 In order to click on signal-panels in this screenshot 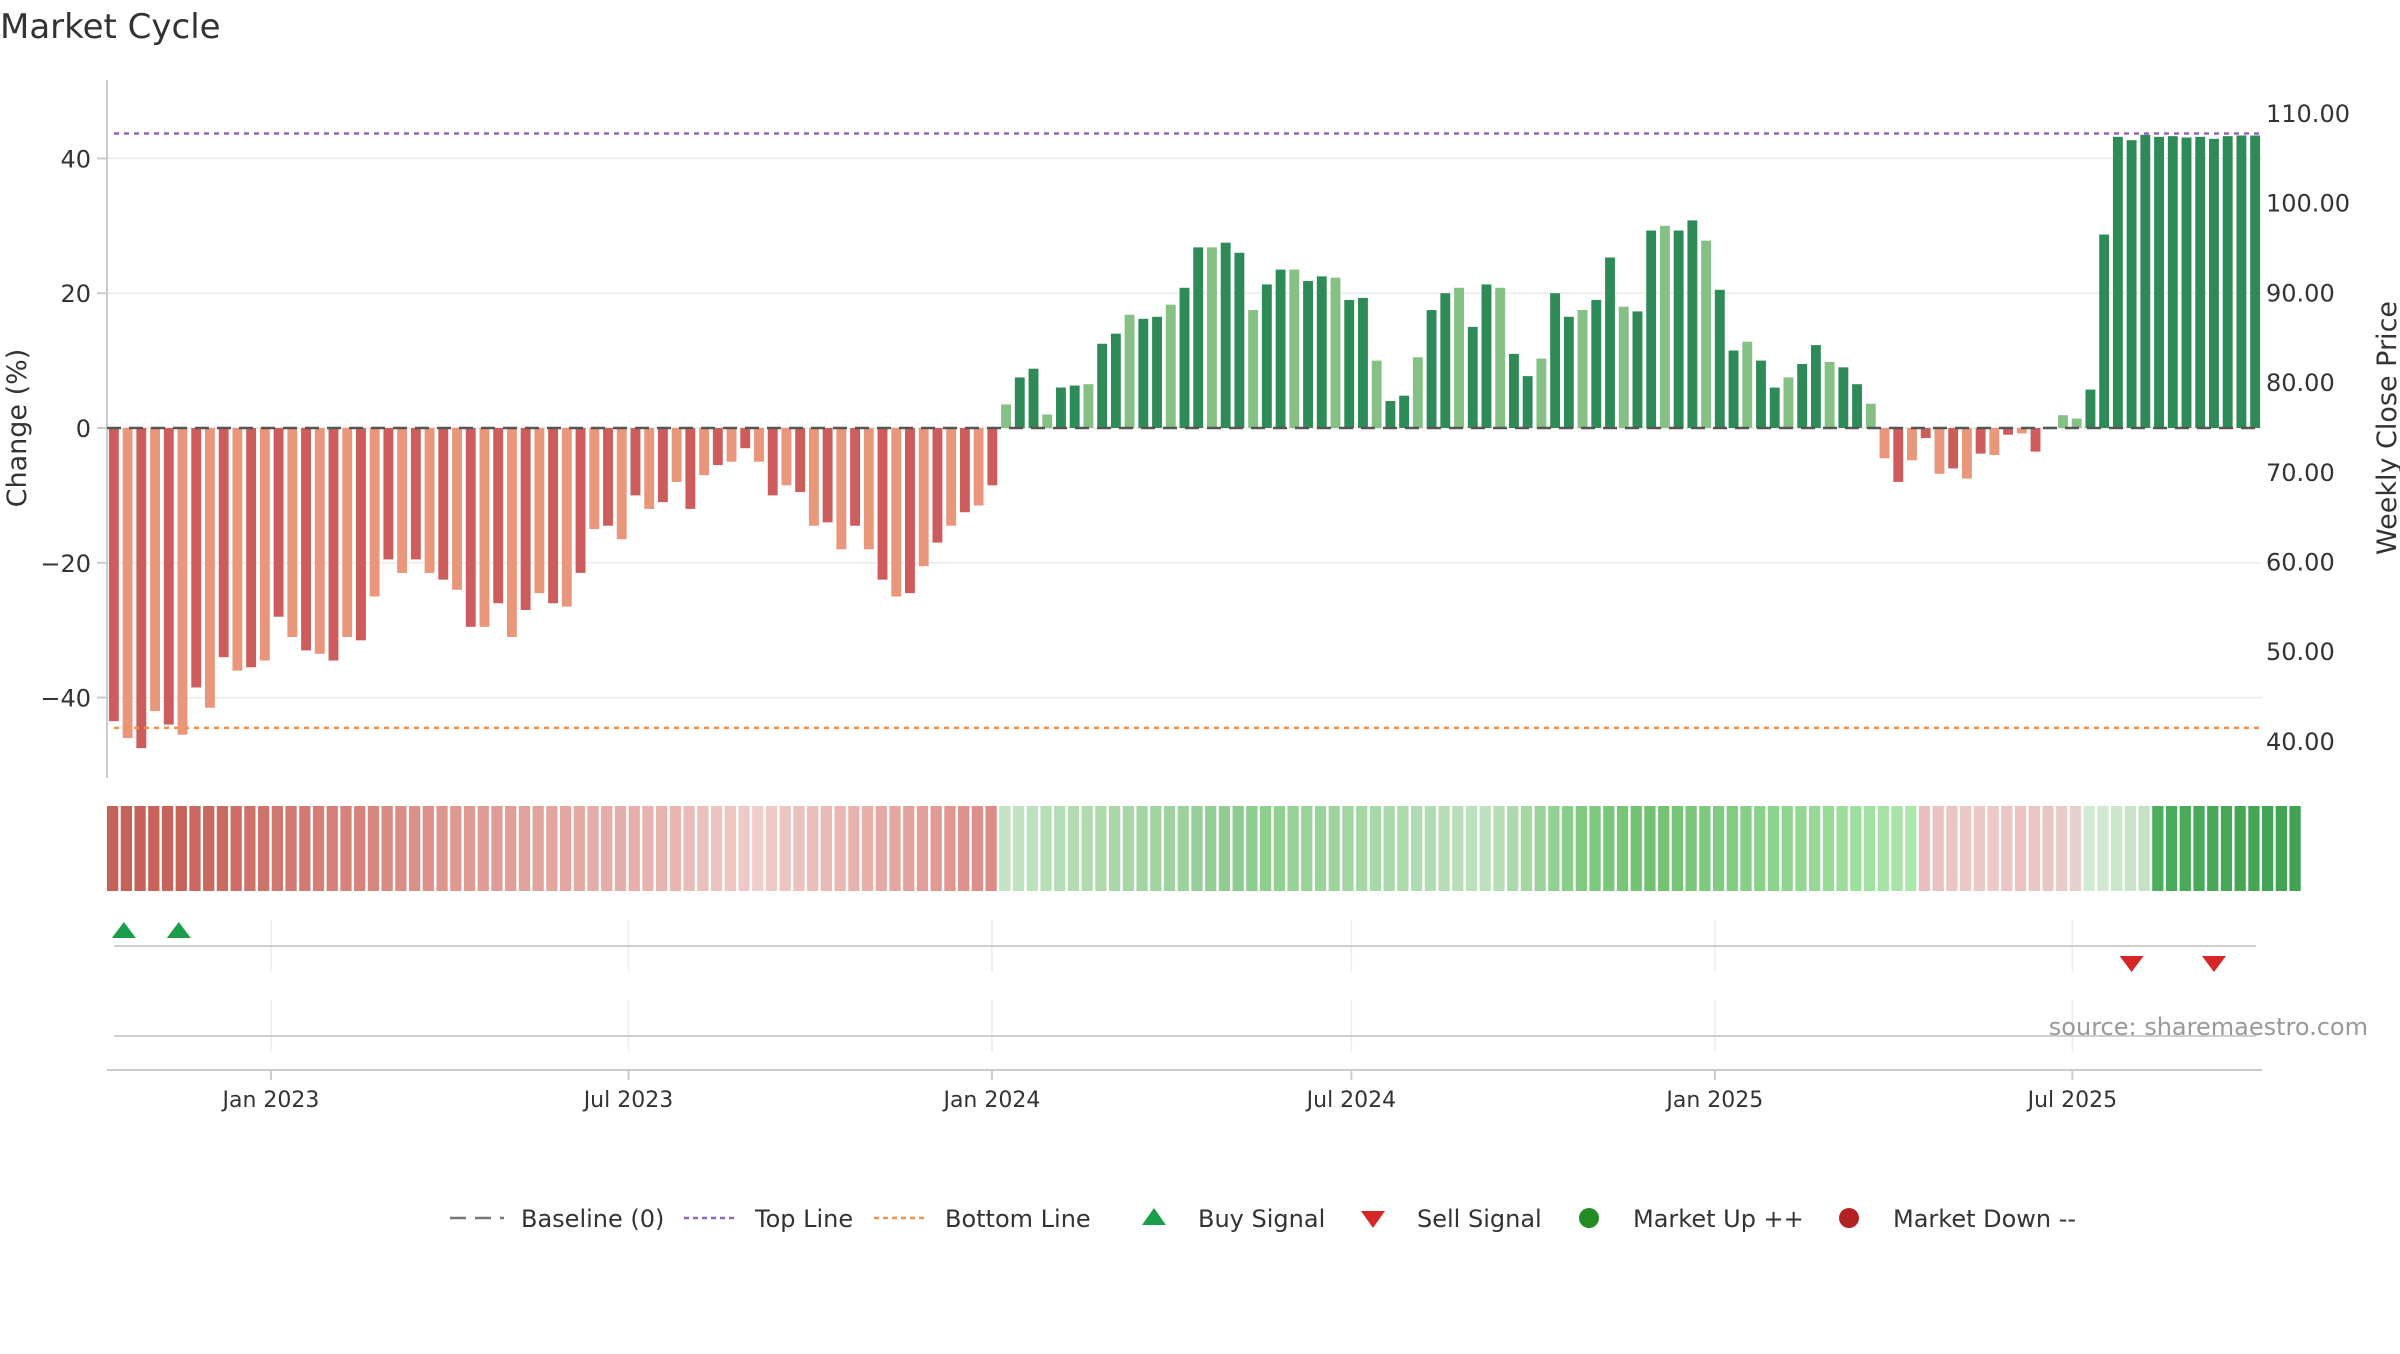, I will do `click(1183, 986)`.